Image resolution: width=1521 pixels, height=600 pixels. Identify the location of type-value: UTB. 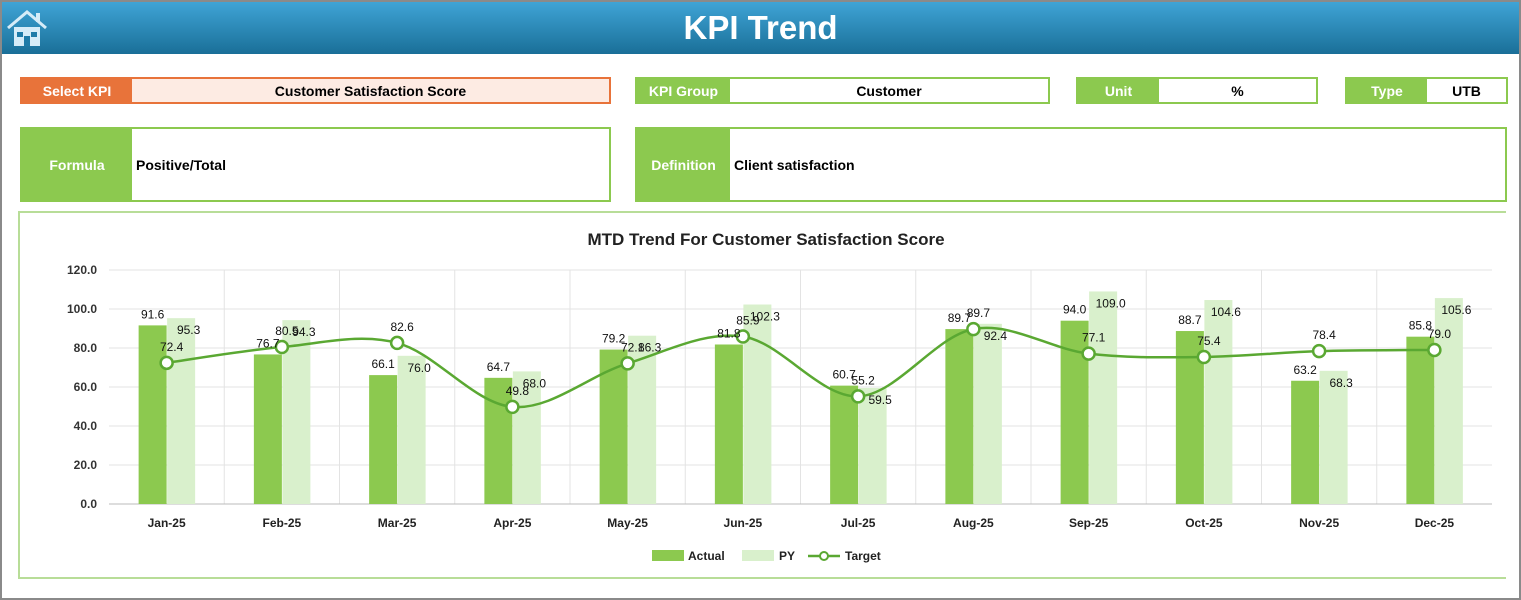
(1466, 90).